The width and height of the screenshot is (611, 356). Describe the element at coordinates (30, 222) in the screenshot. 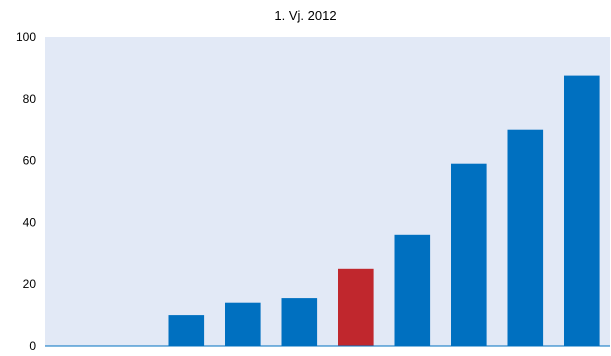

I see `y-tick-label: 40` at that location.